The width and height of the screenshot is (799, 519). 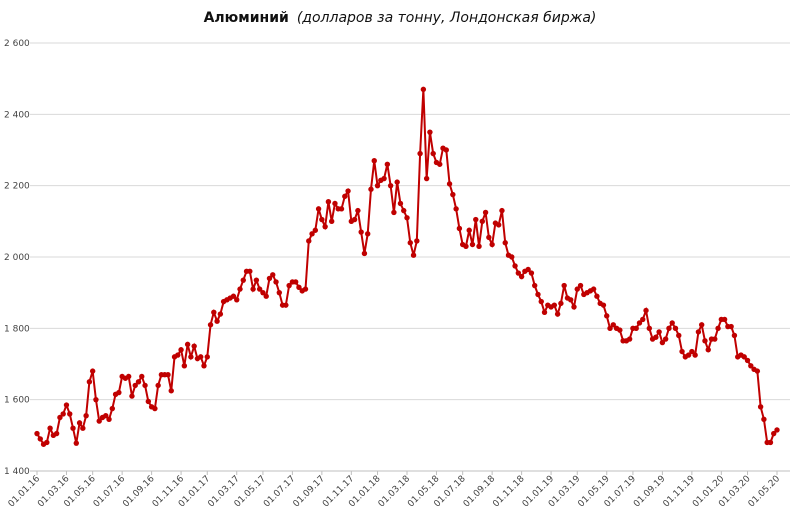 I want to click on y-tick-label: 2 200, so click(x=17, y=187).